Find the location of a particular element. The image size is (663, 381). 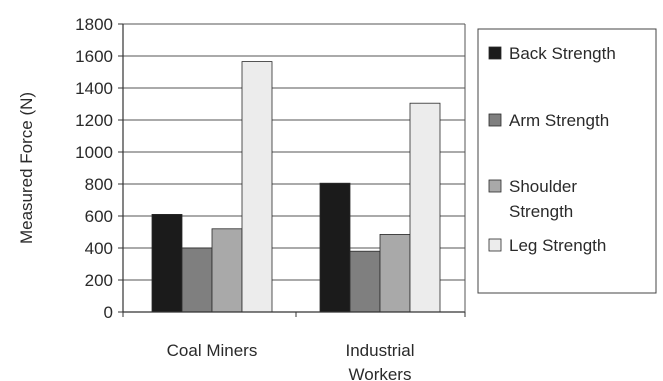

y-tick-label: 1800 is located at coordinates (94, 24).